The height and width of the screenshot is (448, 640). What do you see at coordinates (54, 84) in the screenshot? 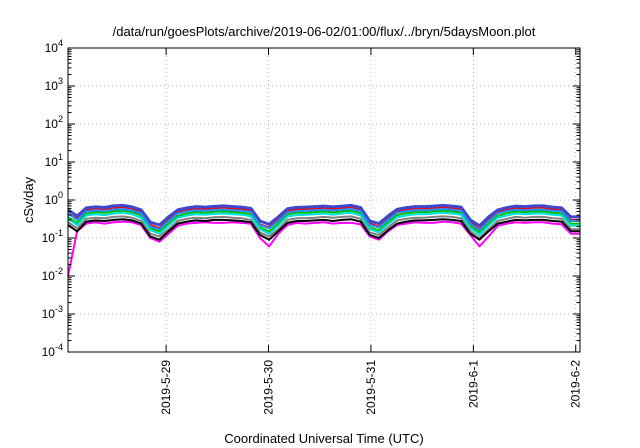
I see `y-tick-label: 10³` at bounding box center [54, 84].